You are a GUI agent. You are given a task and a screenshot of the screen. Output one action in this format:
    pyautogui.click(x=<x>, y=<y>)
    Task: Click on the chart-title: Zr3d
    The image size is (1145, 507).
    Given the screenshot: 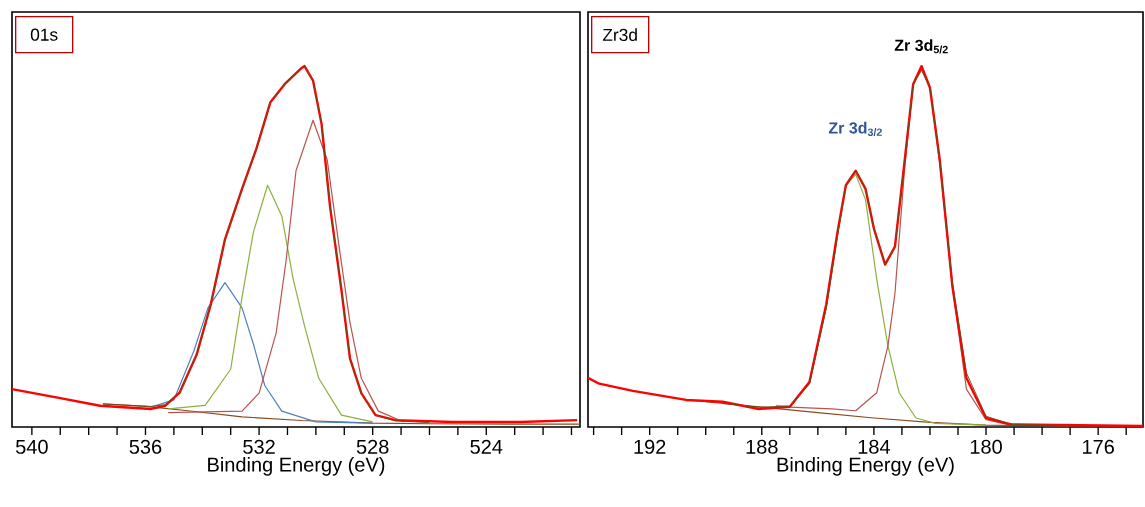 What is the action you would take?
    pyautogui.click(x=619, y=35)
    